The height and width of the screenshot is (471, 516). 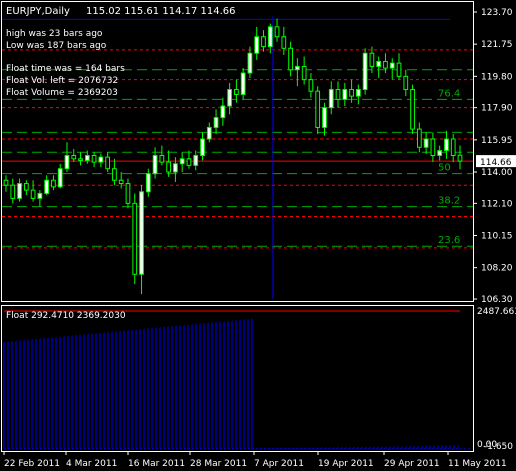 What do you see at coordinates (497, 173) in the screenshot?
I see `price-label: 114.00` at bounding box center [497, 173].